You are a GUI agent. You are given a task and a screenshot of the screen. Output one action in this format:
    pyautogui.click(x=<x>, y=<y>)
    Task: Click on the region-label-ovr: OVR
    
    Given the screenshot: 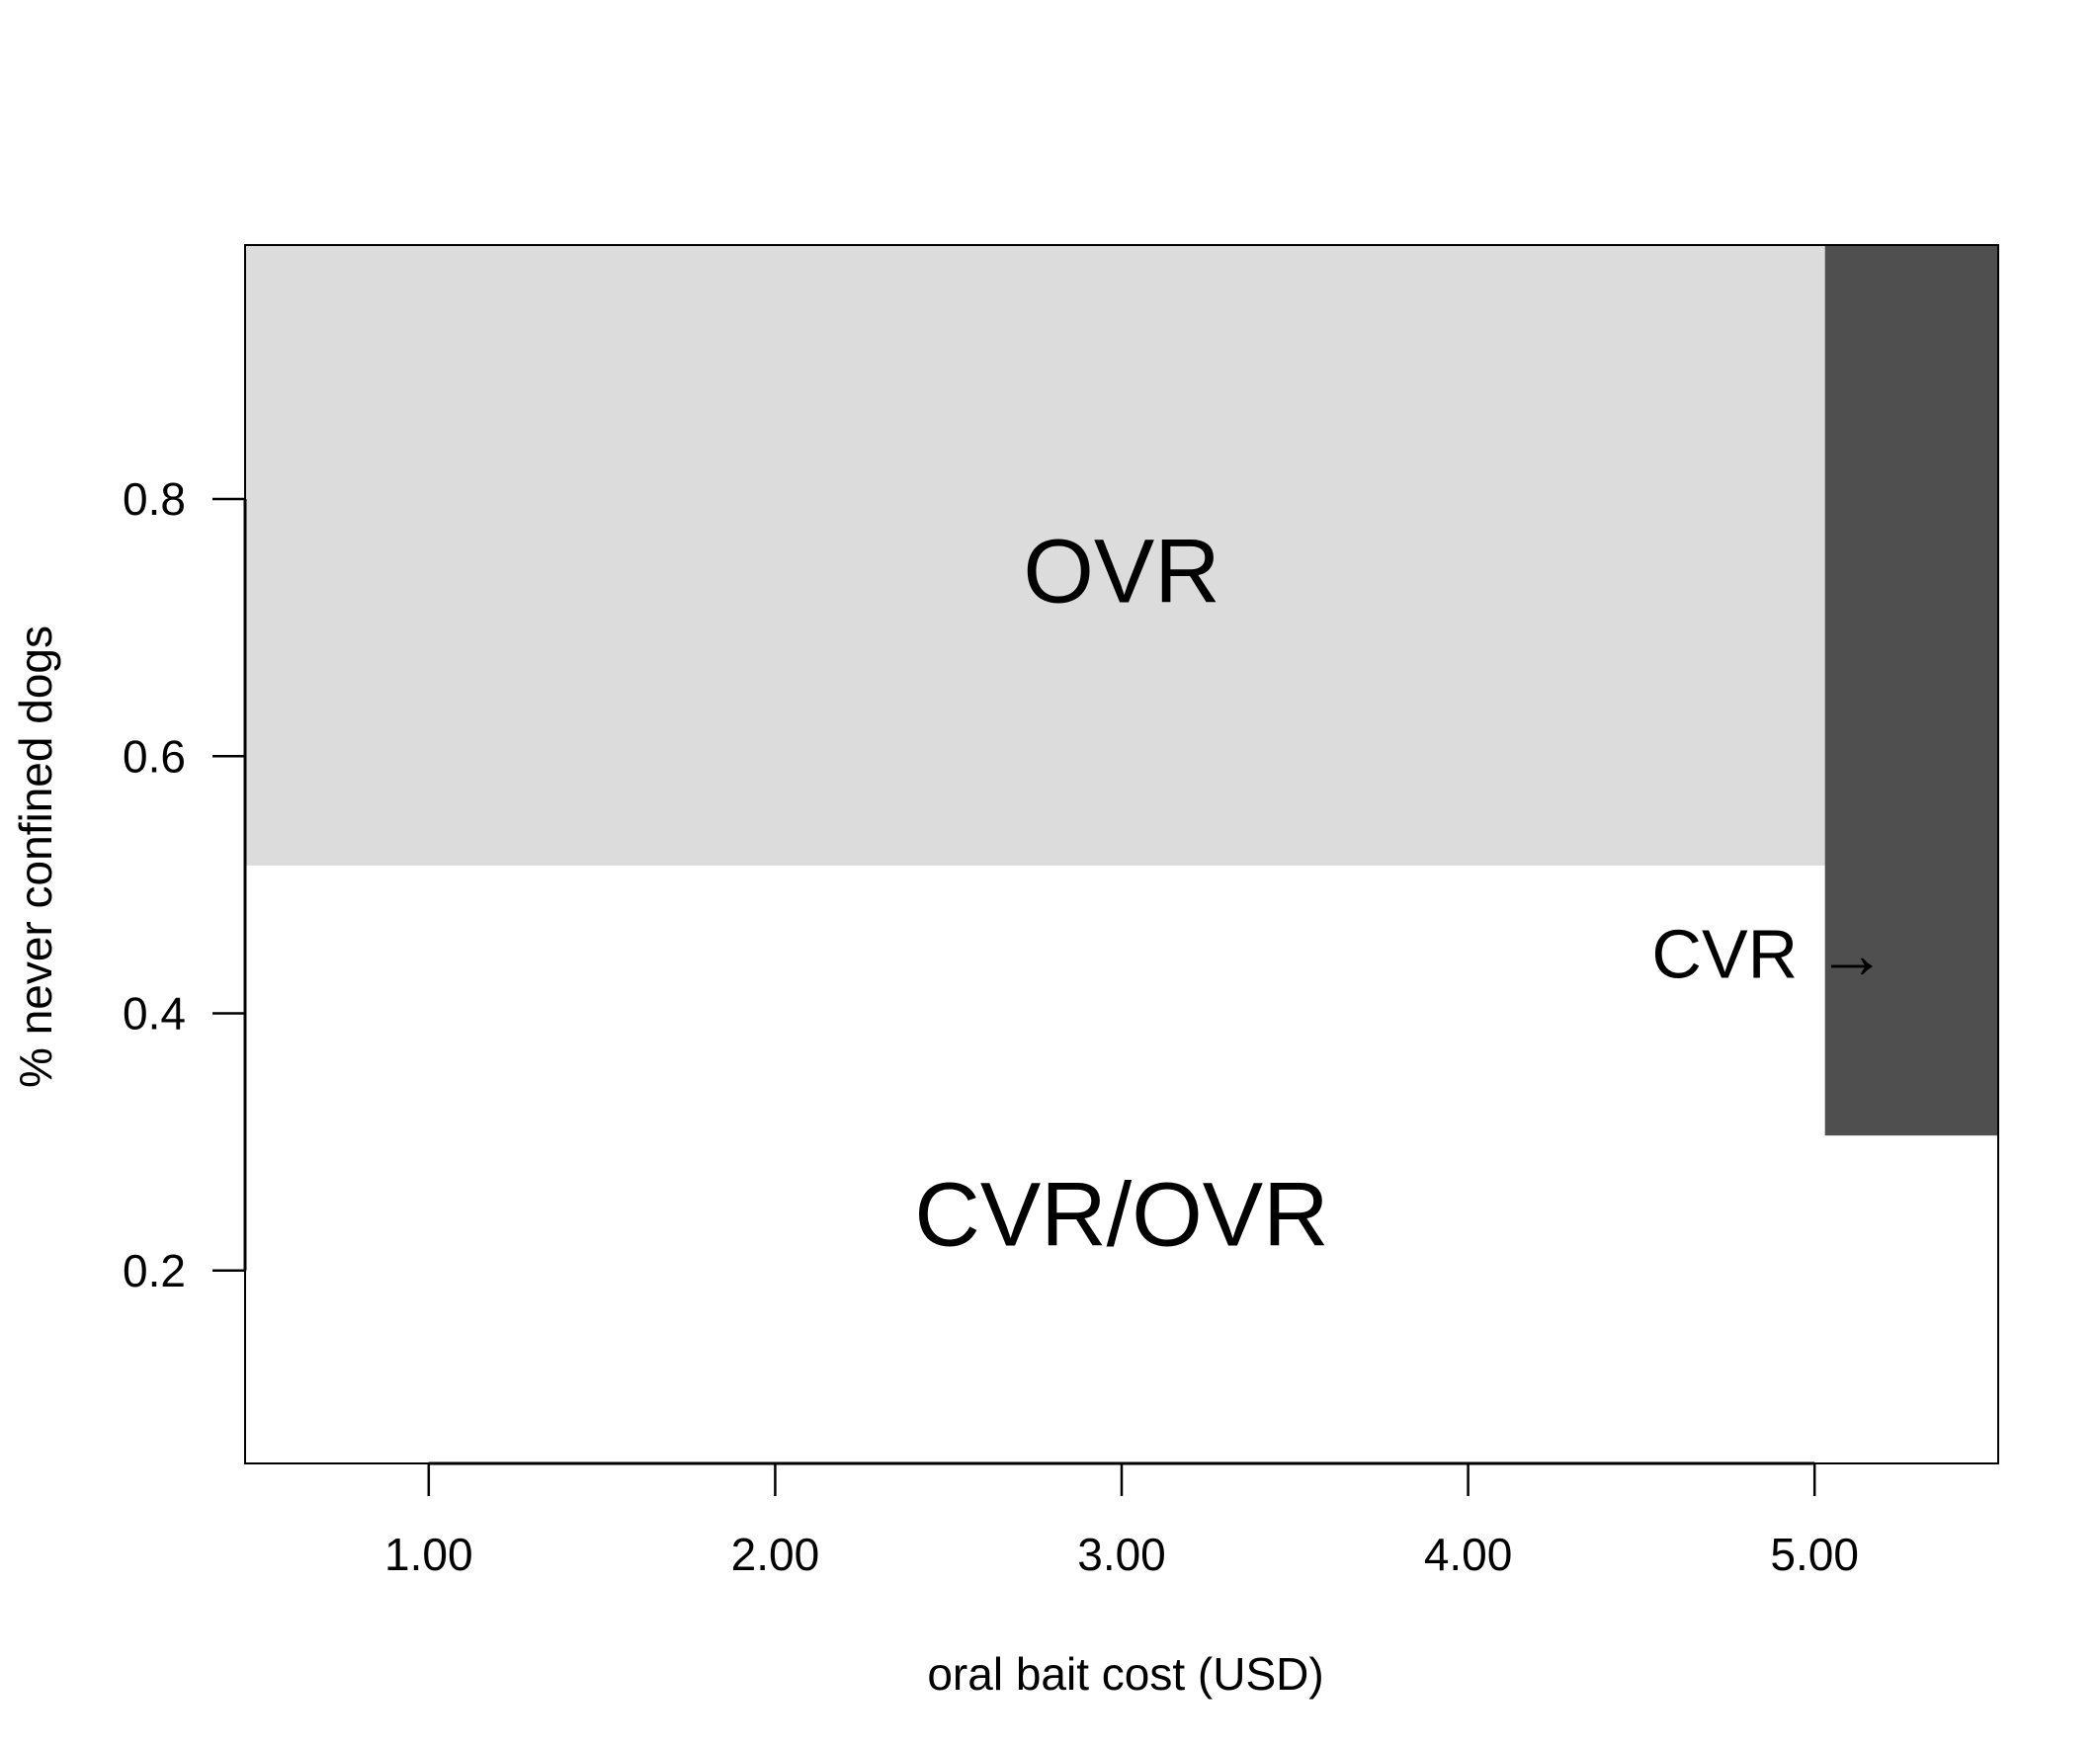 What is the action you would take?
    pyautogui.click(x=1121, y=572)
    